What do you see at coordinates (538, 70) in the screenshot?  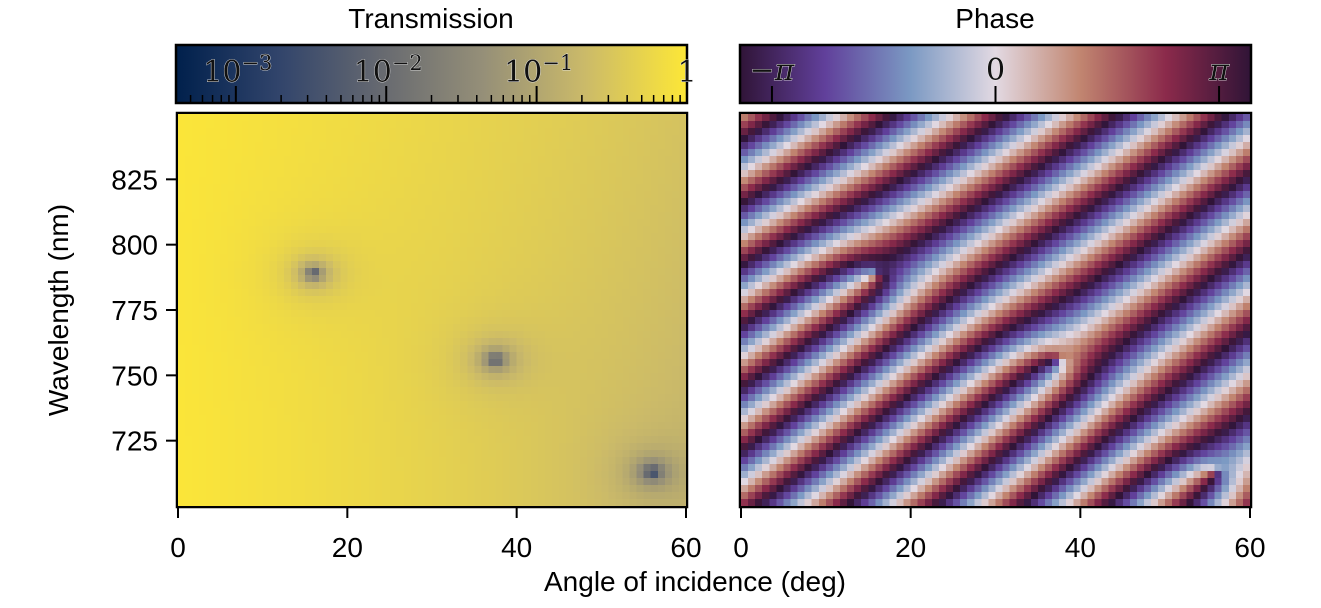 I see `transmission-colorbar-tick-label: 10⁻¹` at bounding box center [538, 70].